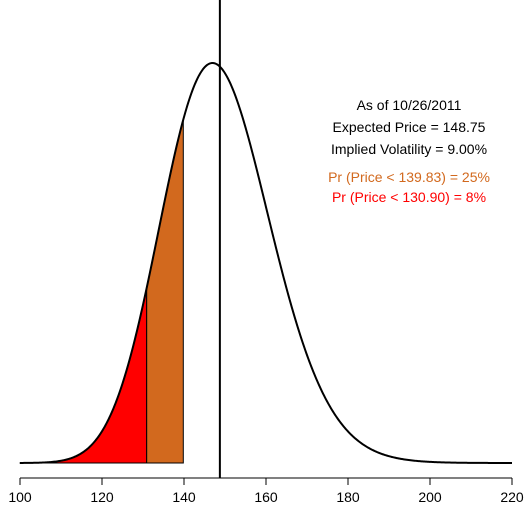 The image size is (528, 519). Describe the element at coordinates (184, 497) in the screenshot. I see `x-tick-label-140: 140` at that location.